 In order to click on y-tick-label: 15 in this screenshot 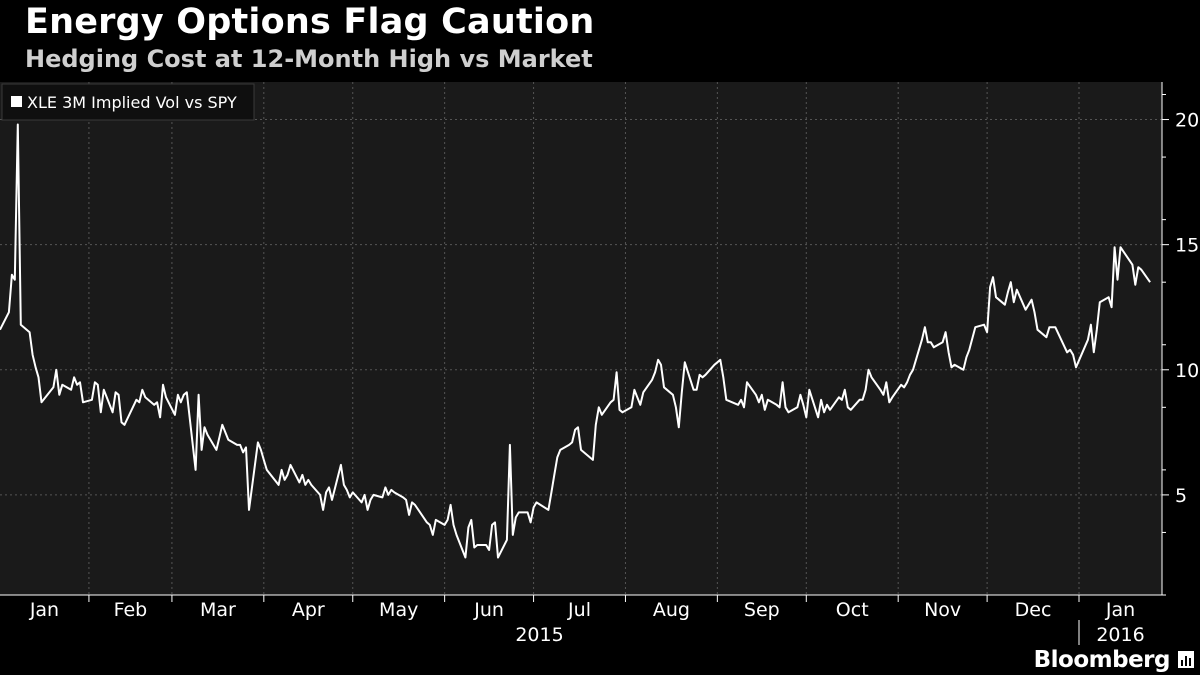, I will do `click(1187, 246)`.